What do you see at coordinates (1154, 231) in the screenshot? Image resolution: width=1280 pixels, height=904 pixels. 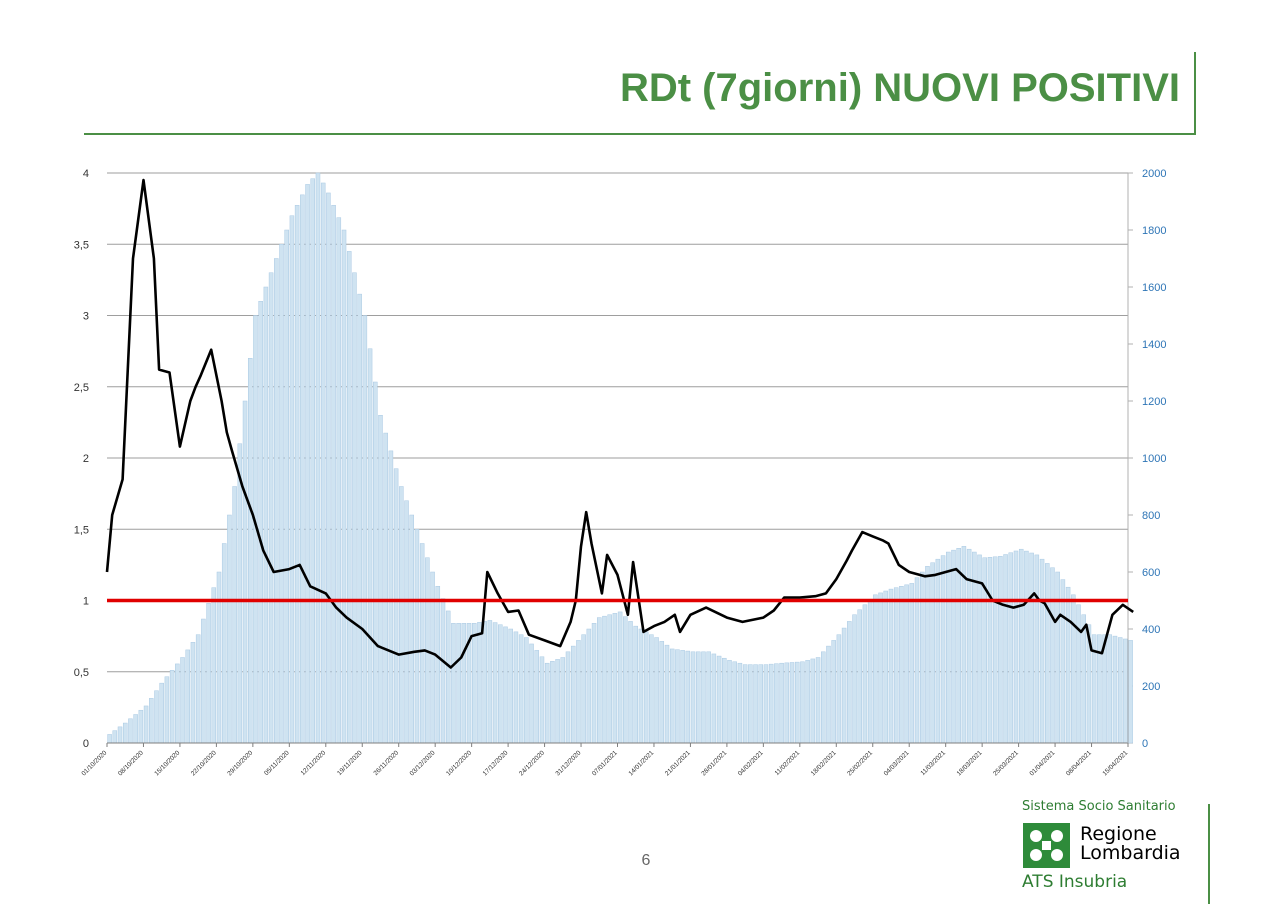 I see `y-tick-label-right: 1800` at bounding box center [1154, 231].